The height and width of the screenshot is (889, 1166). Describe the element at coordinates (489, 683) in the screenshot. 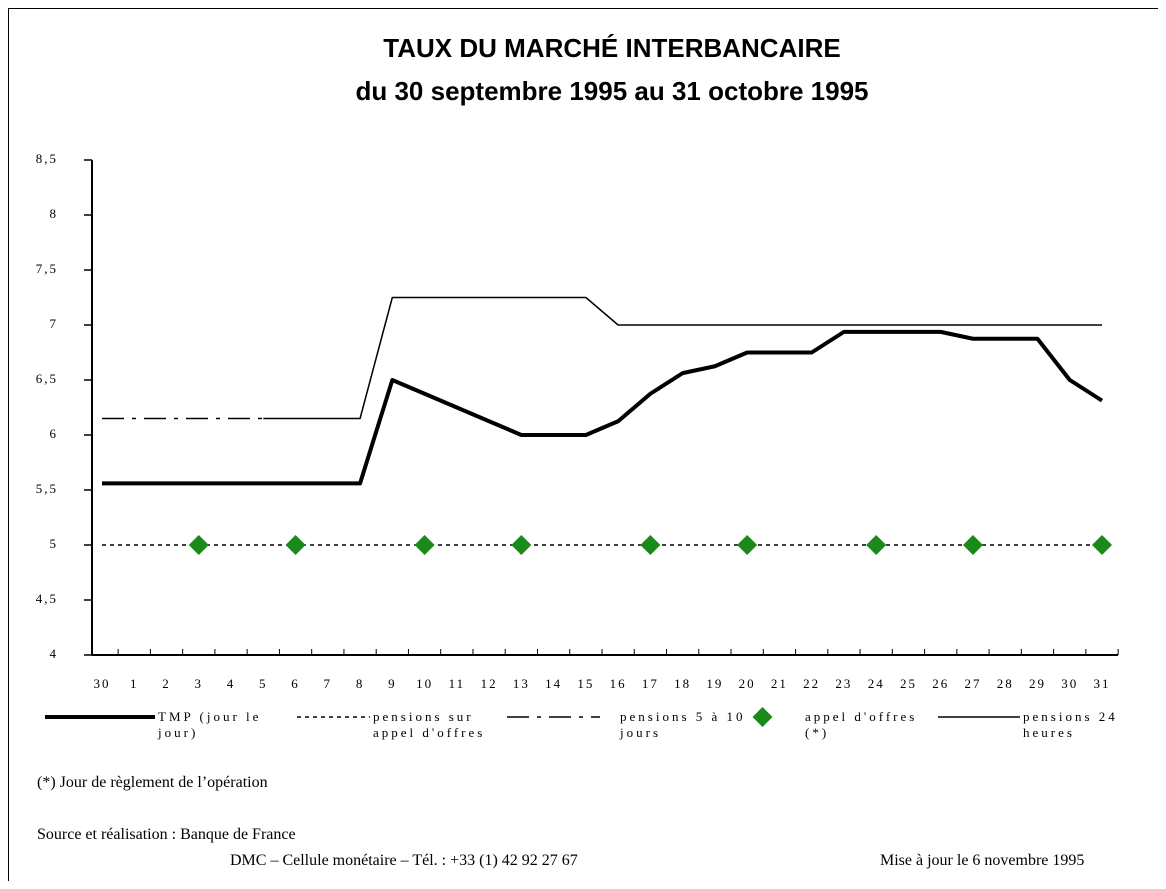

I see `x-tick-label: 12` at that location.